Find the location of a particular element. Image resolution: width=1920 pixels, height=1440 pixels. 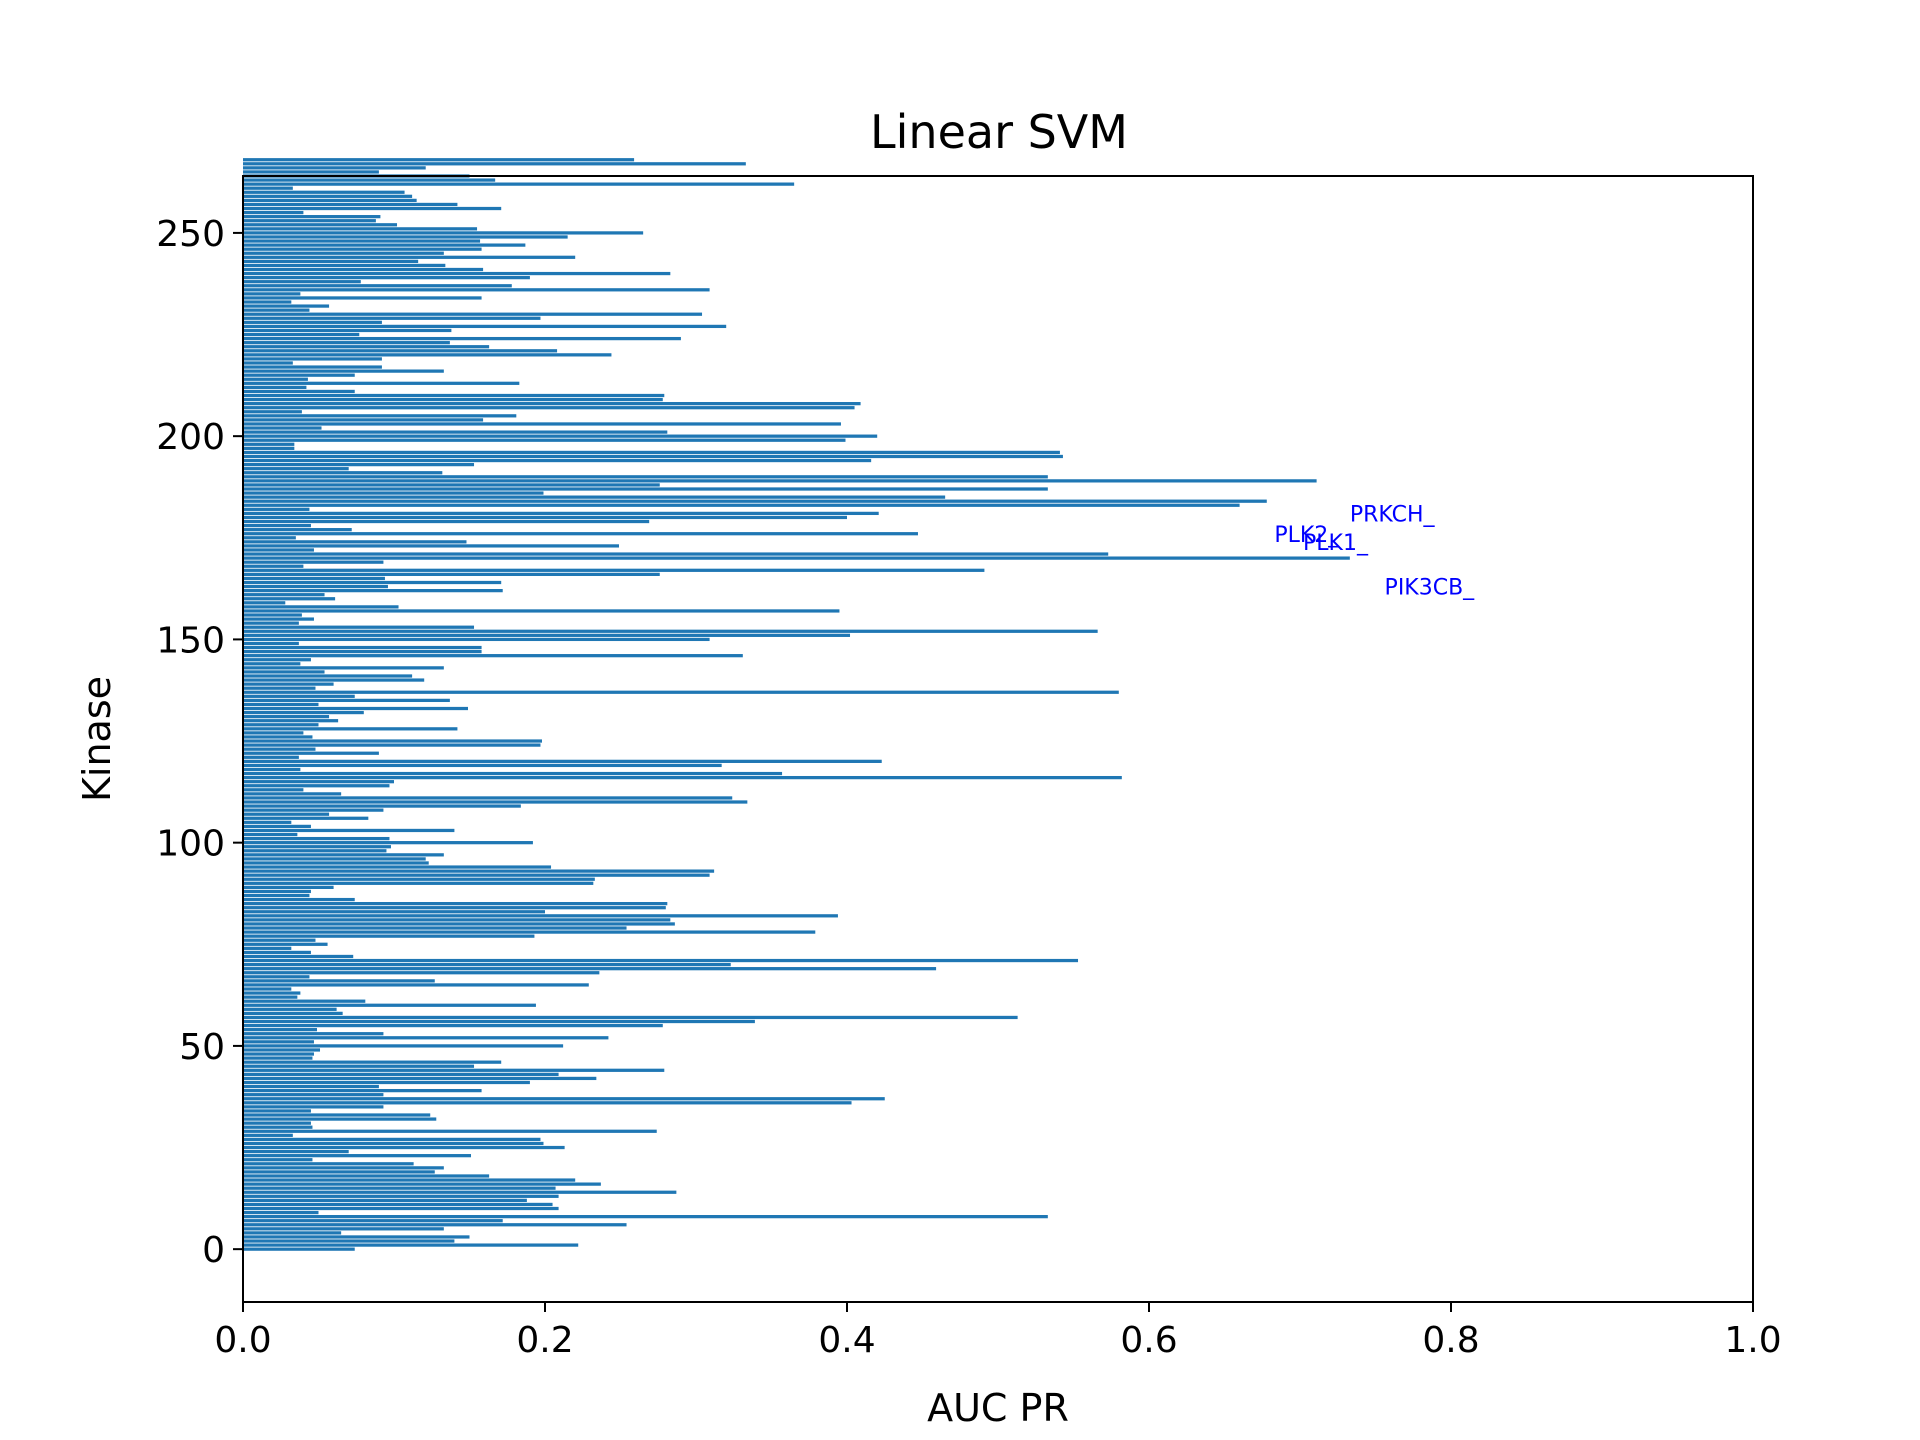

x-axis-label: AUC PR is located at coordinates (998, 1408).